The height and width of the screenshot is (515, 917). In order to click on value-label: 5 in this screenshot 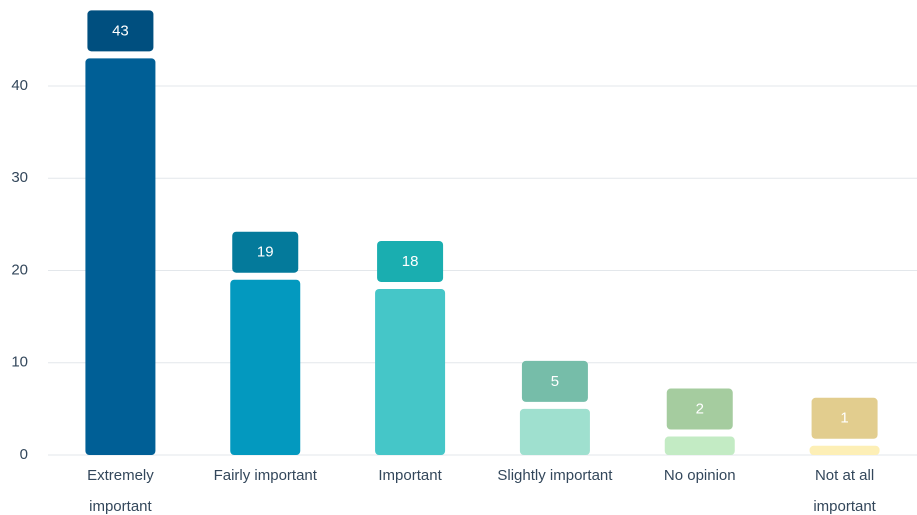, I will do `click(555, 381)`.